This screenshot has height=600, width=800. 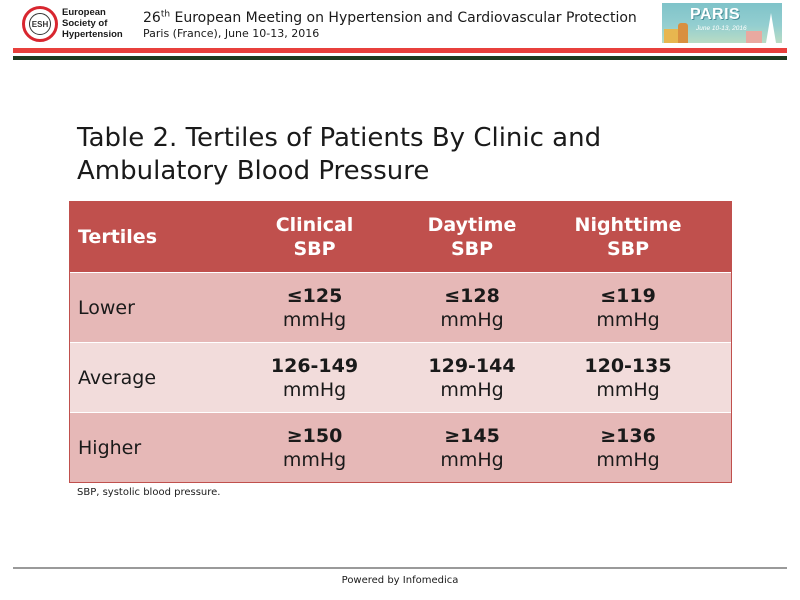 I want to click on logo-line-1: European, so click(x=84, y=12).